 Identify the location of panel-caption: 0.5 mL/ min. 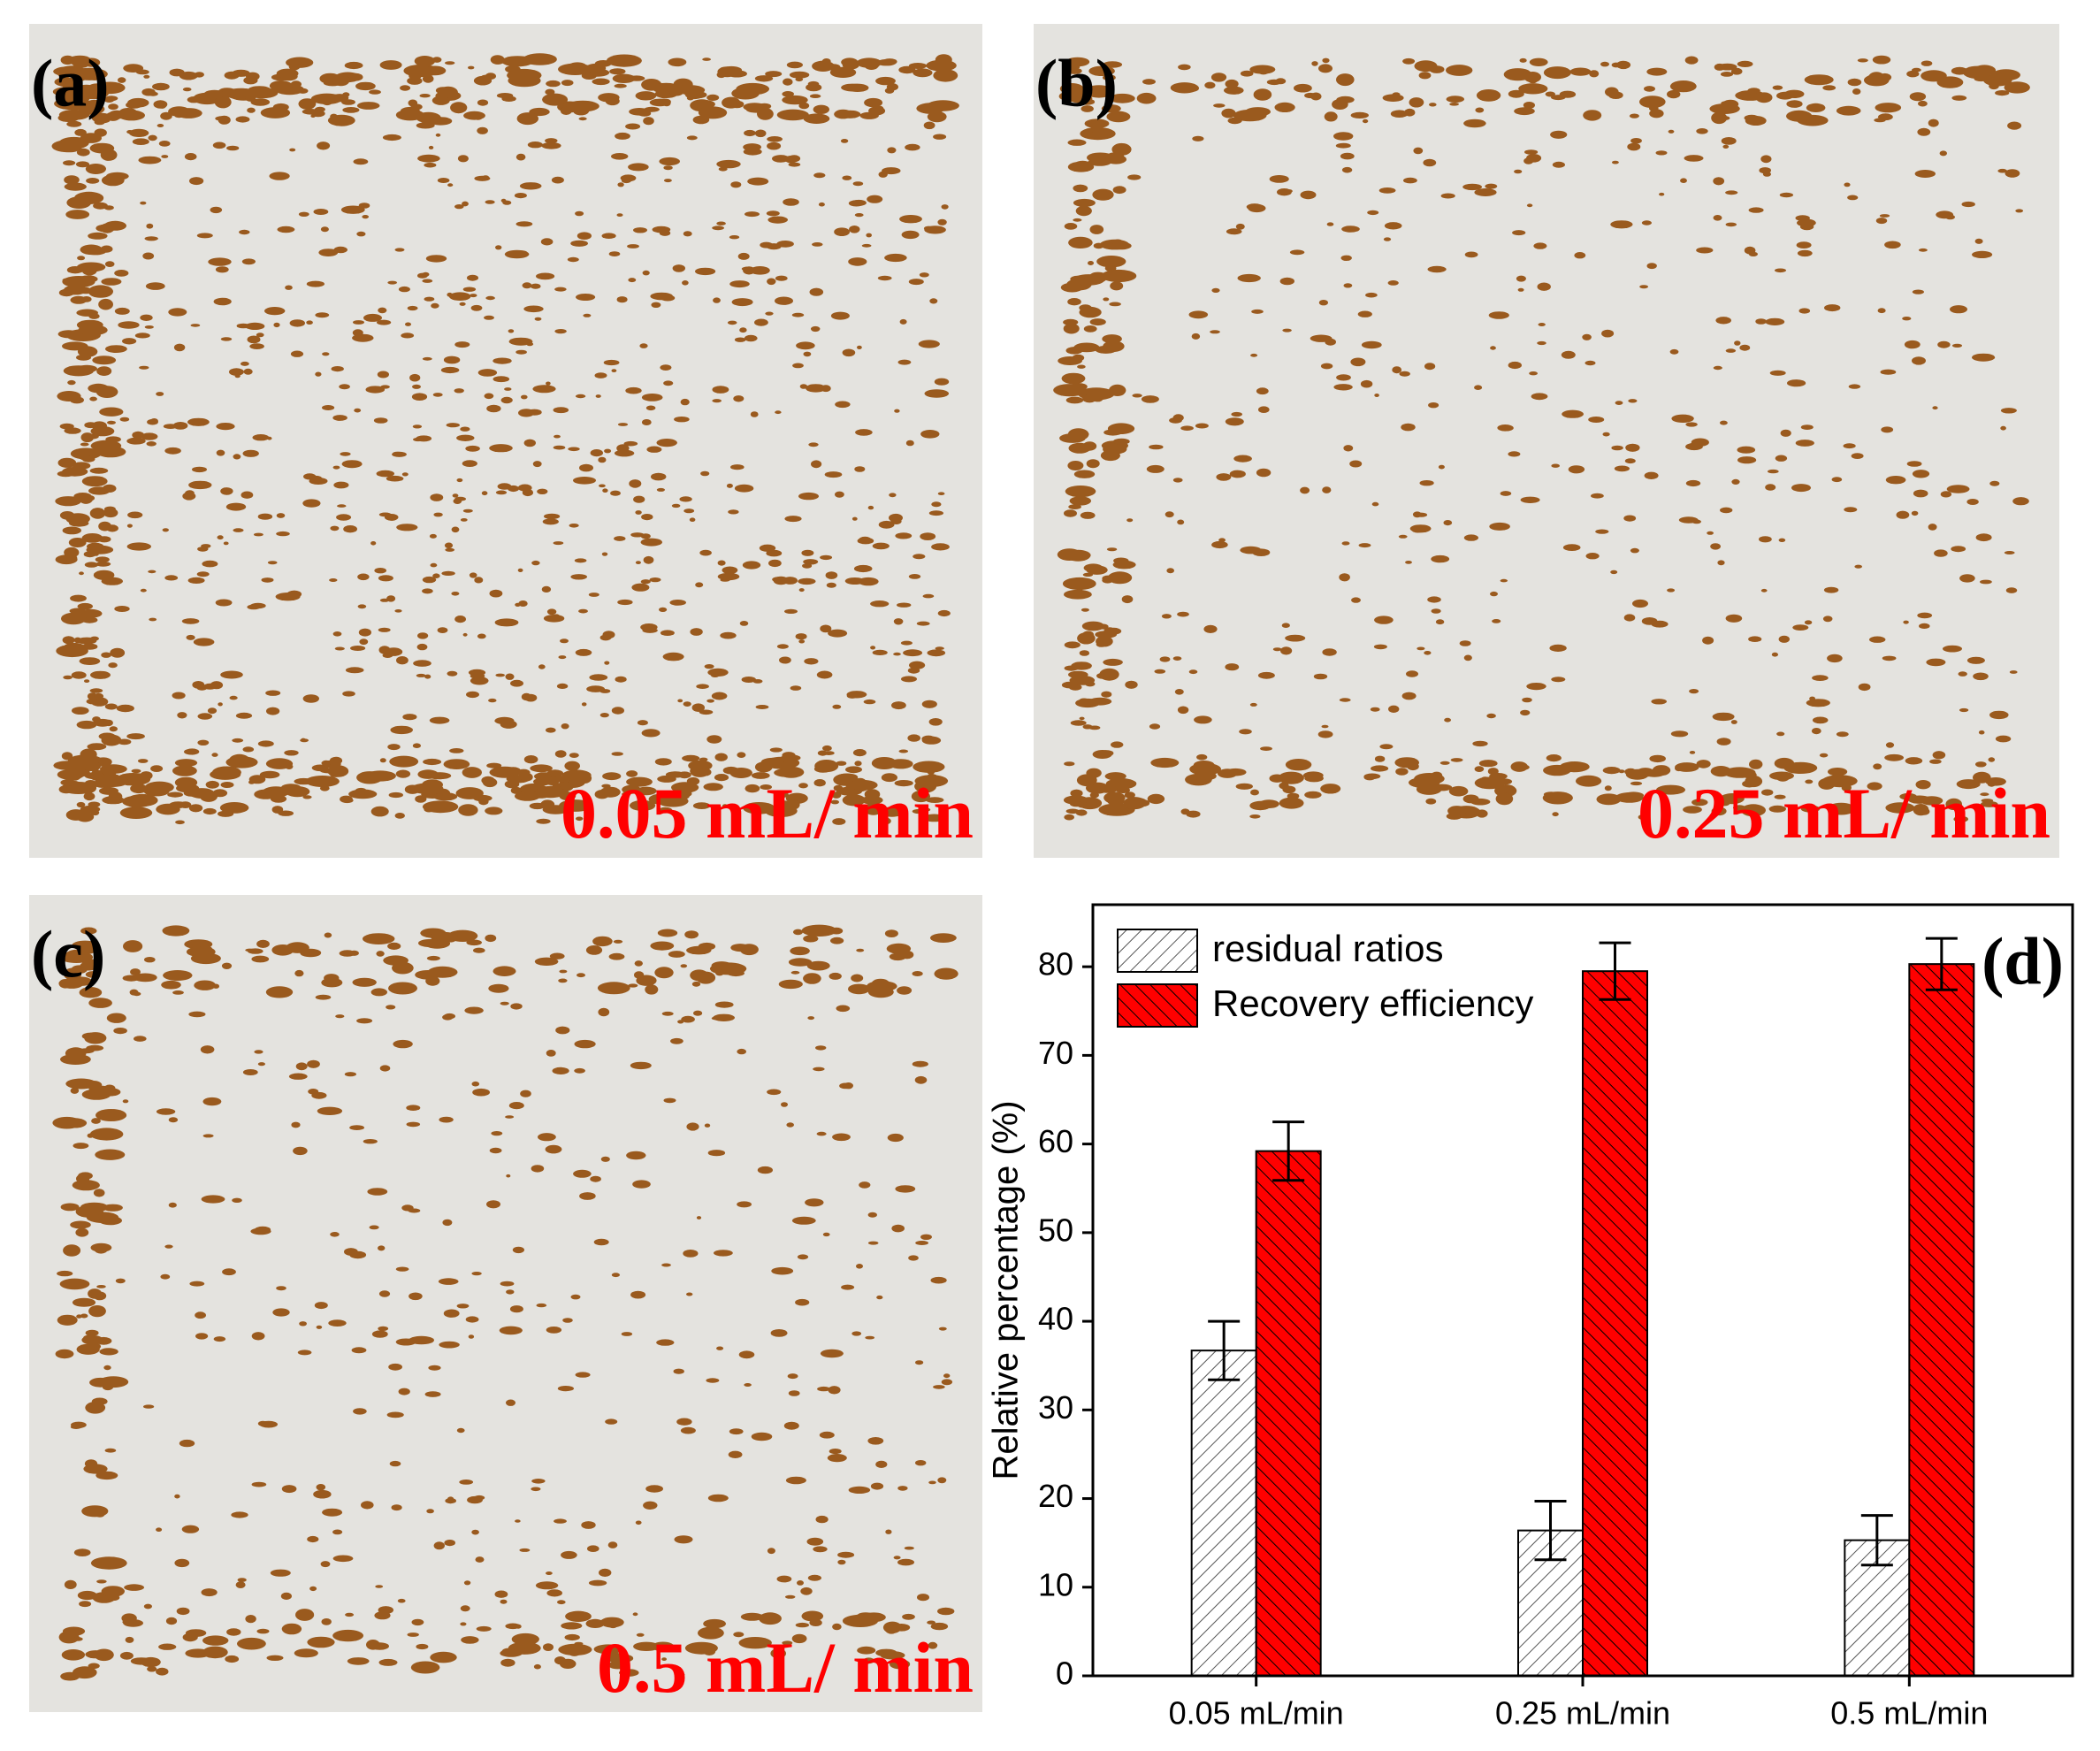
(785, 1667).